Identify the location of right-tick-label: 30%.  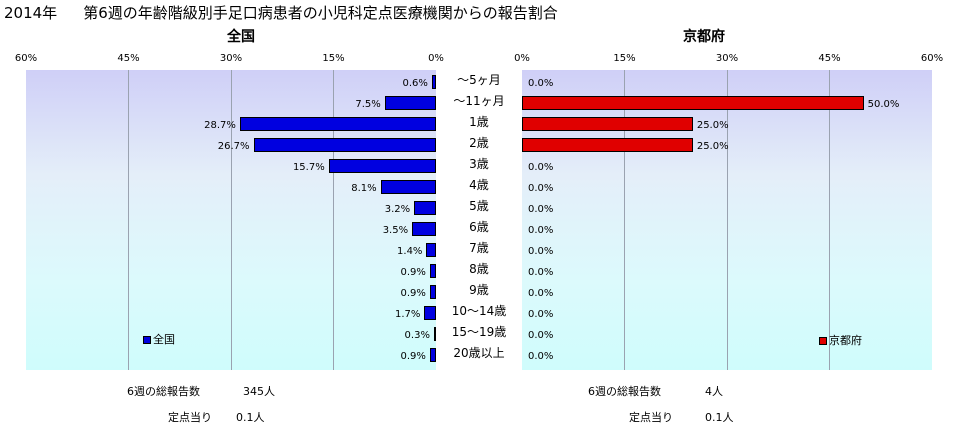
(727, 58).